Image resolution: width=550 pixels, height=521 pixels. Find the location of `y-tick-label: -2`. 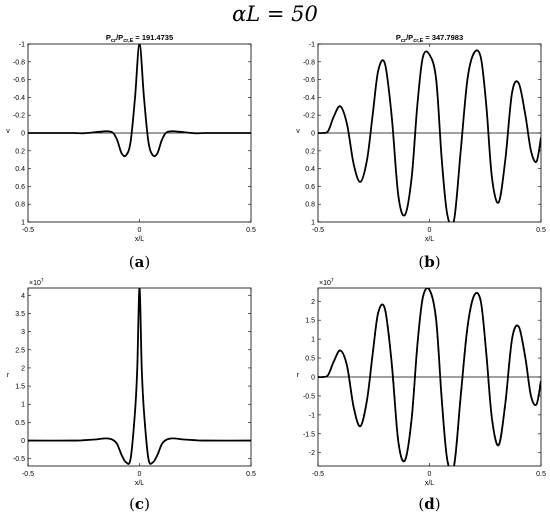

y-tick-label: -2 is located at coordinates (312, 453).